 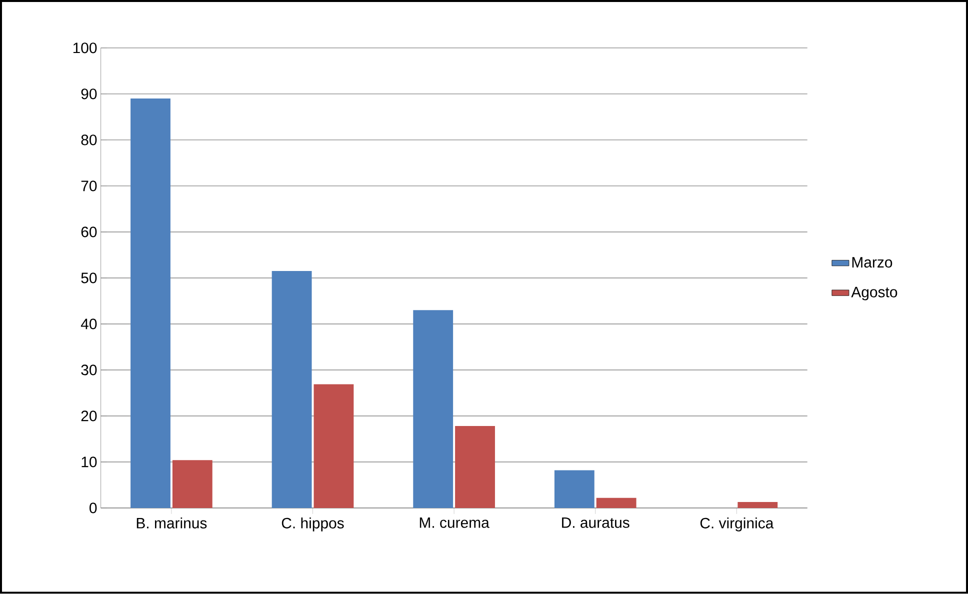 I want to click on x-tick-label: C. hippos, so click(x=313, y=525).